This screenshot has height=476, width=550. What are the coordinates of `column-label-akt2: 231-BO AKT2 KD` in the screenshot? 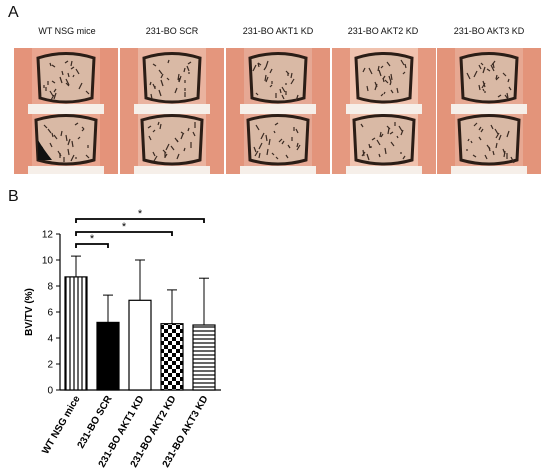 It's located at (383, 31).